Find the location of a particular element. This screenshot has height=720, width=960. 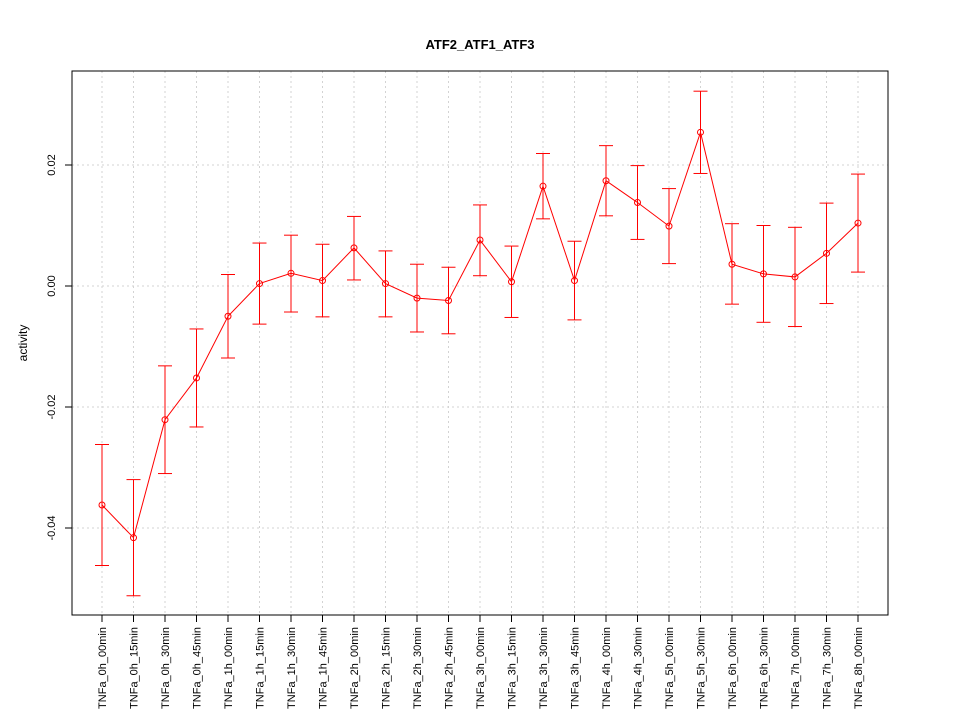

y-tick-label: -0.02 is located at coordinates (52, 406).